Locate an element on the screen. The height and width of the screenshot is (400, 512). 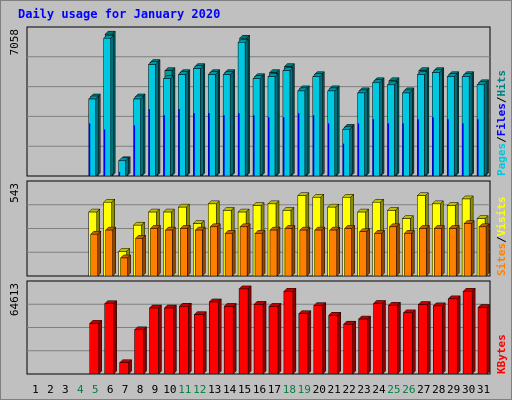
x-tick-day-2: 2 is located at coordinates (50, 389).